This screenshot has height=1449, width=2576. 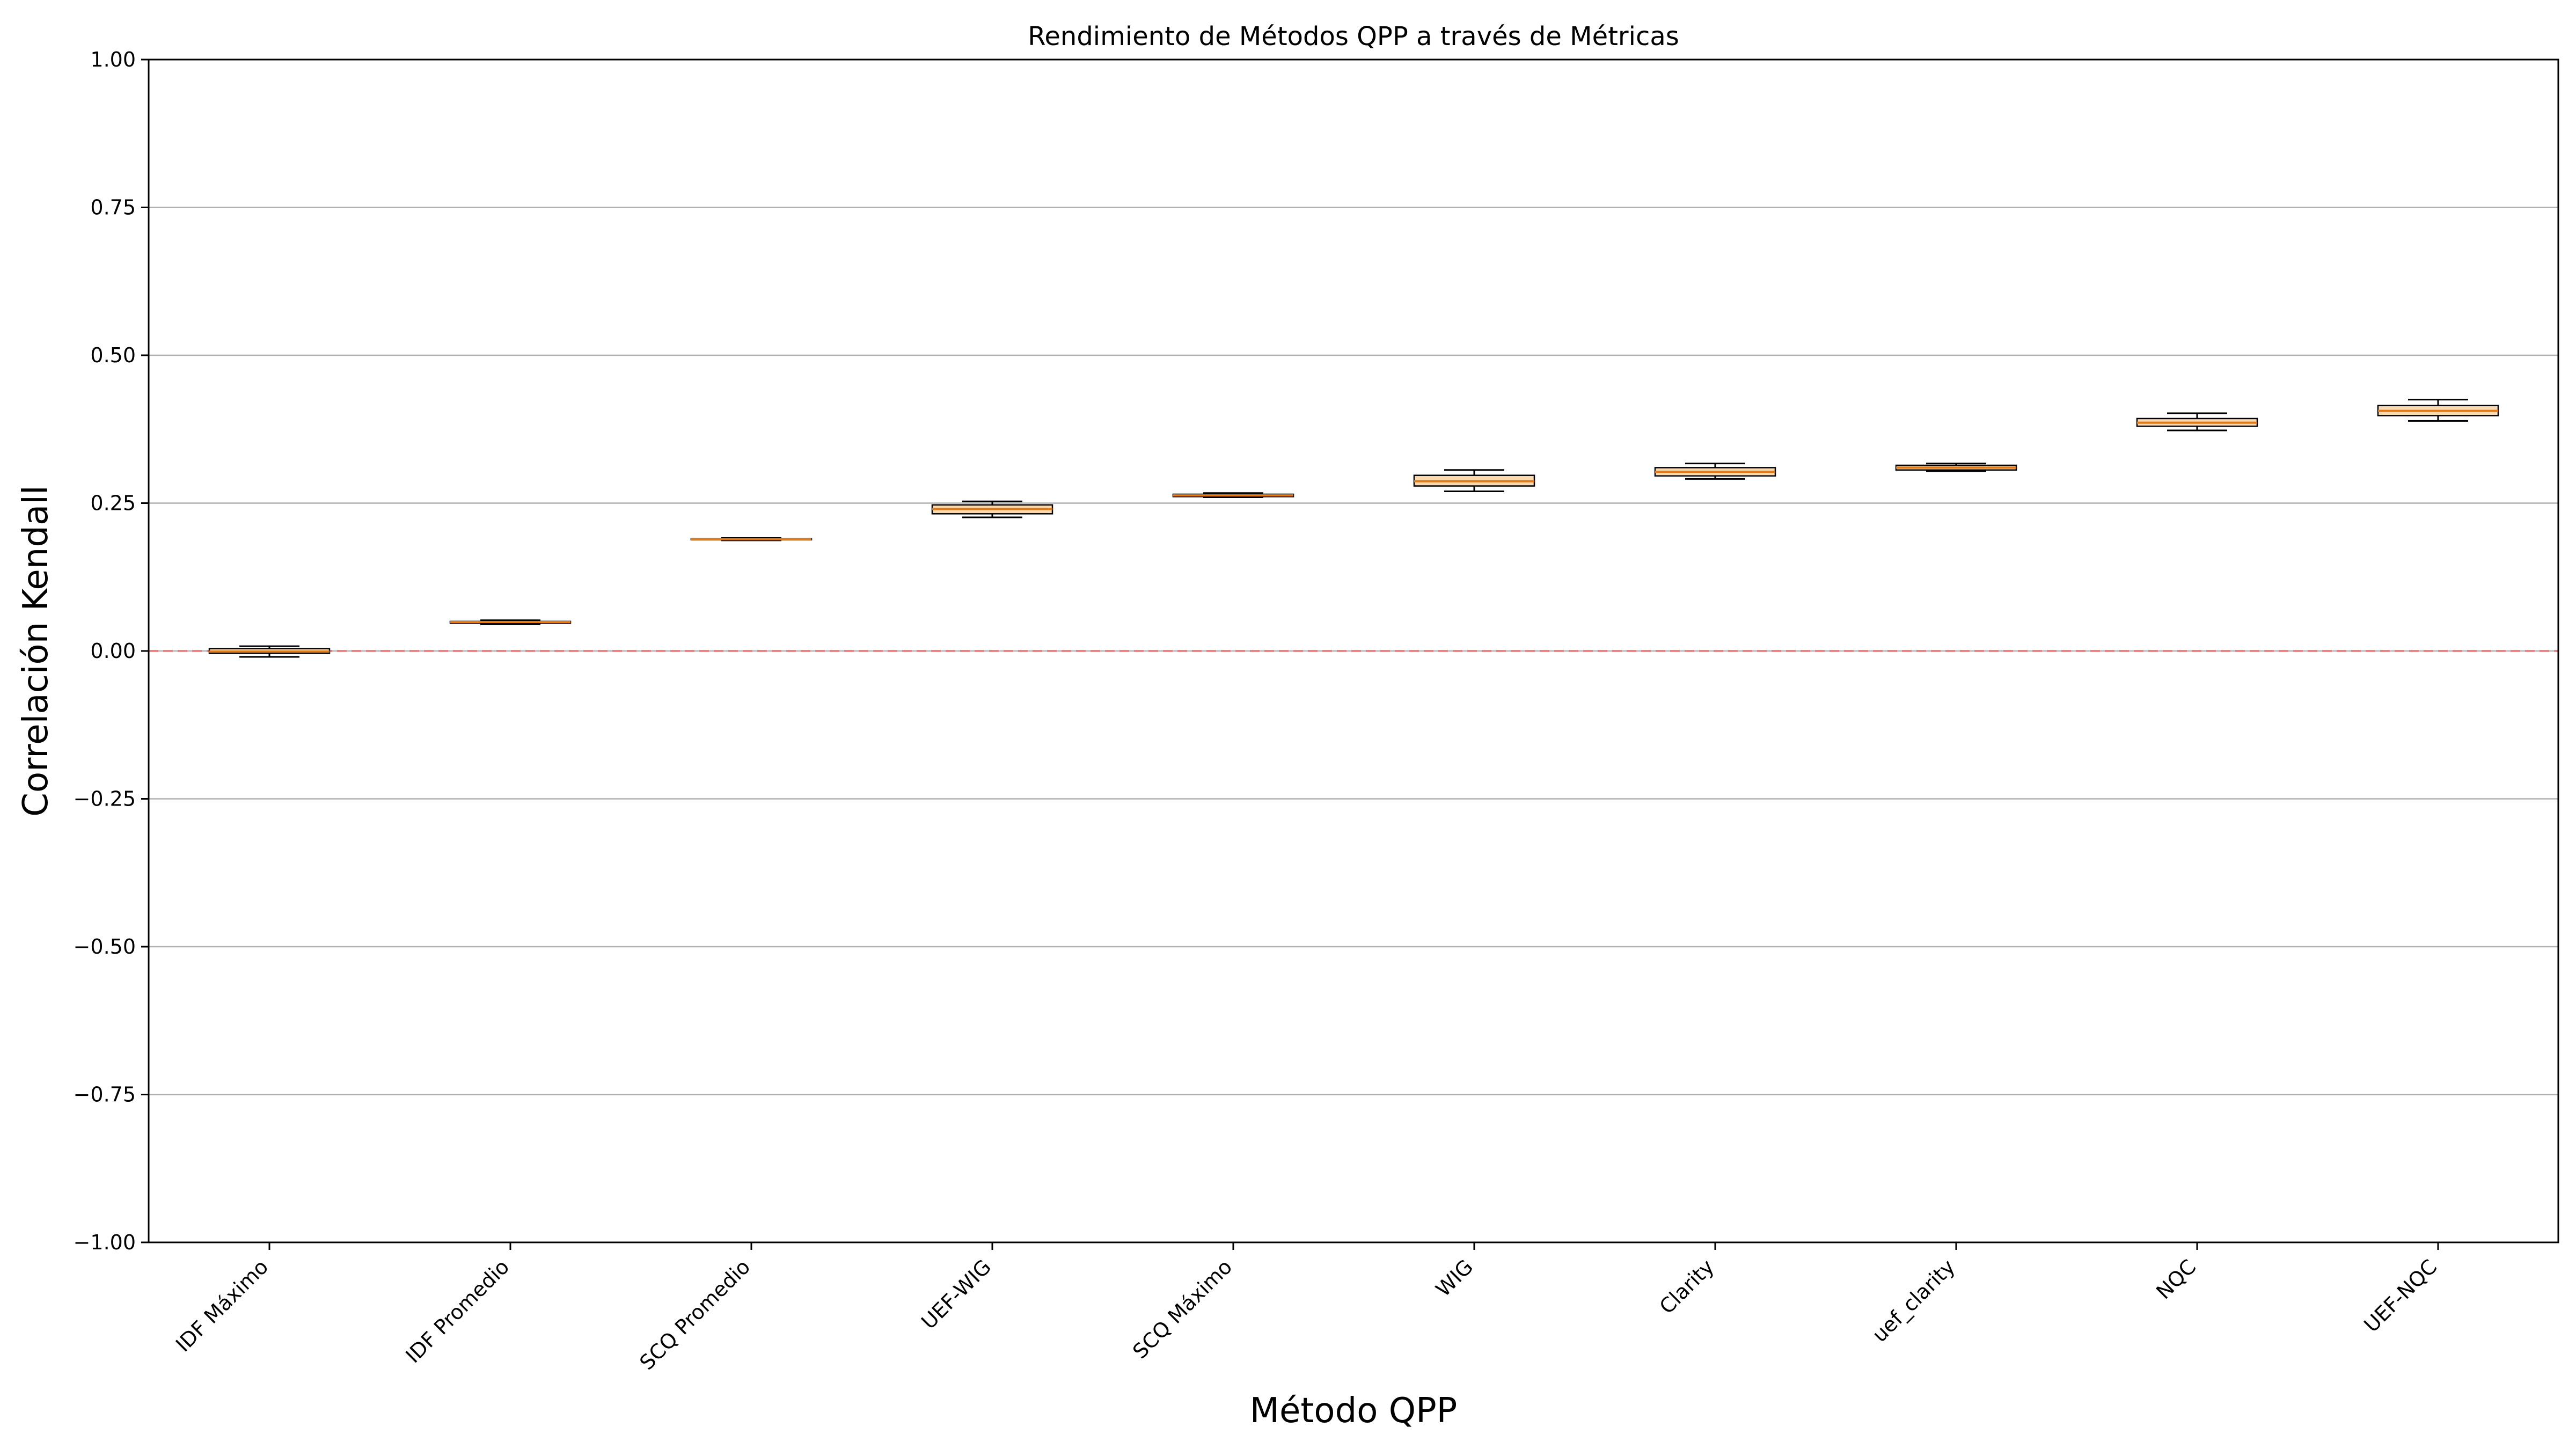 What do you see at coordinates (113, 355) in the screenshot?
I see `y-tick-label: 0.50` at bounding box center [113, 355].